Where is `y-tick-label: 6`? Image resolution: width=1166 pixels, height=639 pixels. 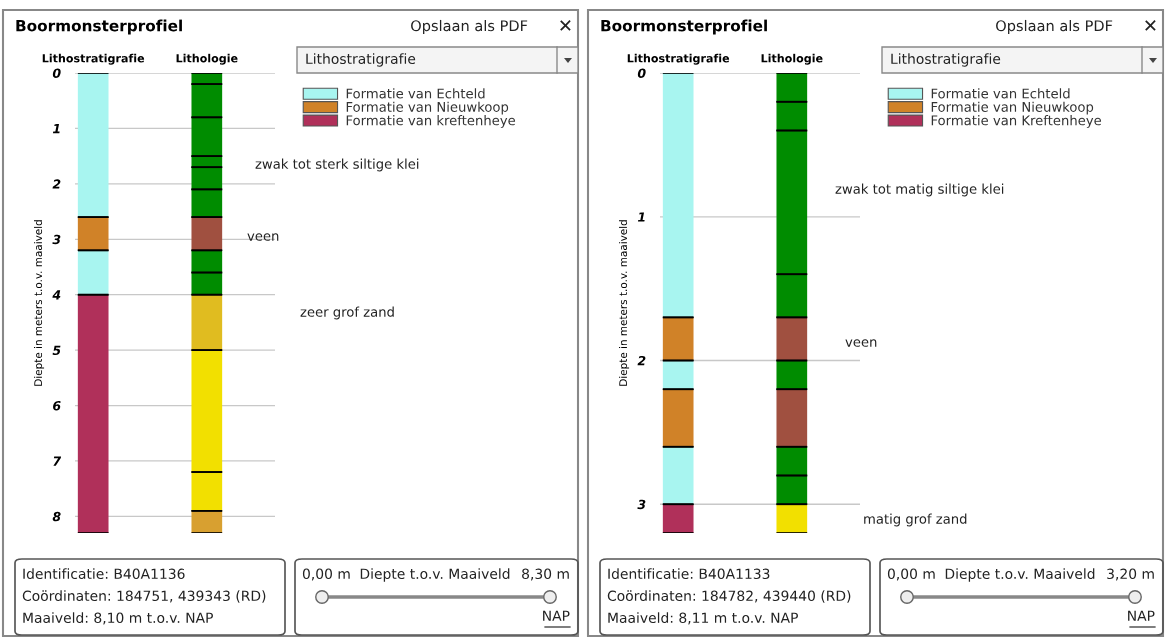
y-tick-label: 6 is located at coordinates (57, 406).